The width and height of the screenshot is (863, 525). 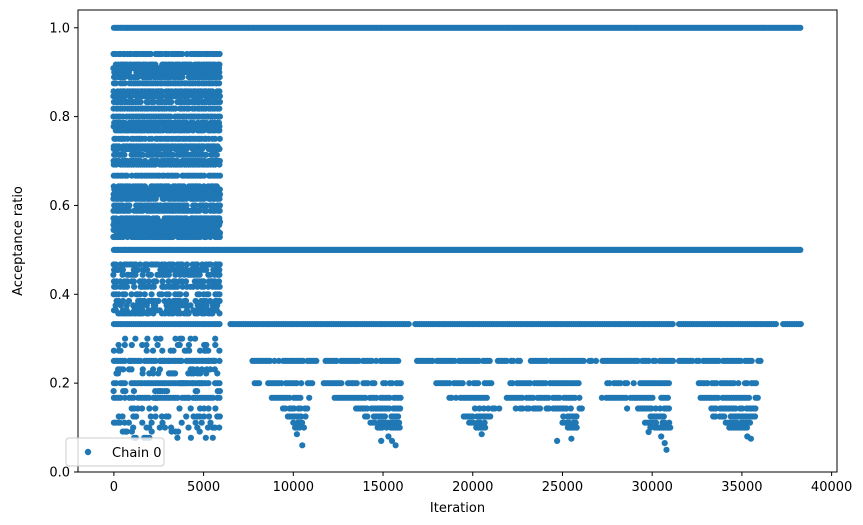 What do you see at coordinates (137, 453) in the screenshot?
I see `legend-label: Chain 0` at bounding box center [137, 453].